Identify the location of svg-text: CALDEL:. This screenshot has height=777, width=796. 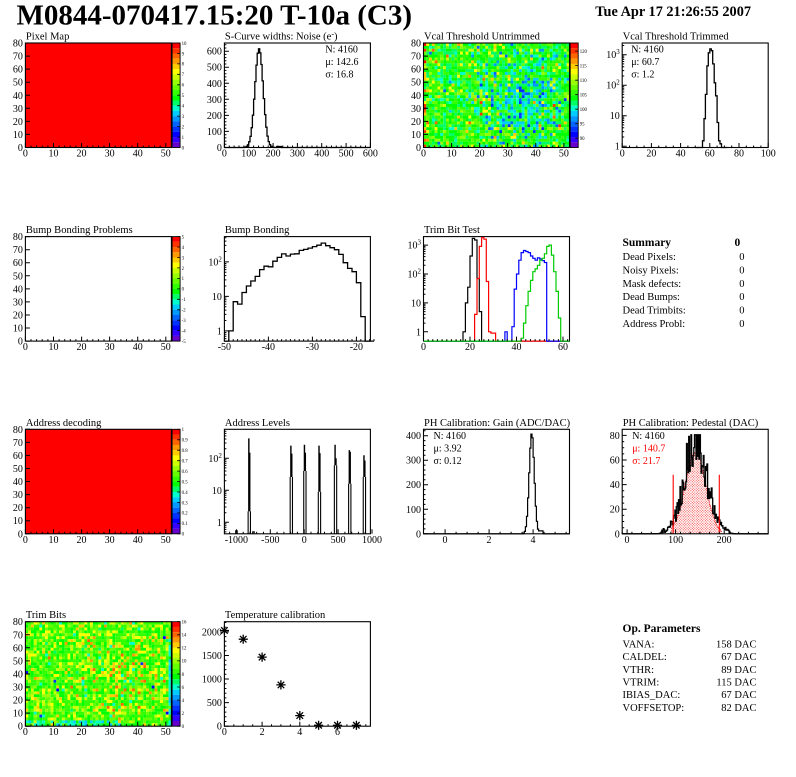
(645, 657).